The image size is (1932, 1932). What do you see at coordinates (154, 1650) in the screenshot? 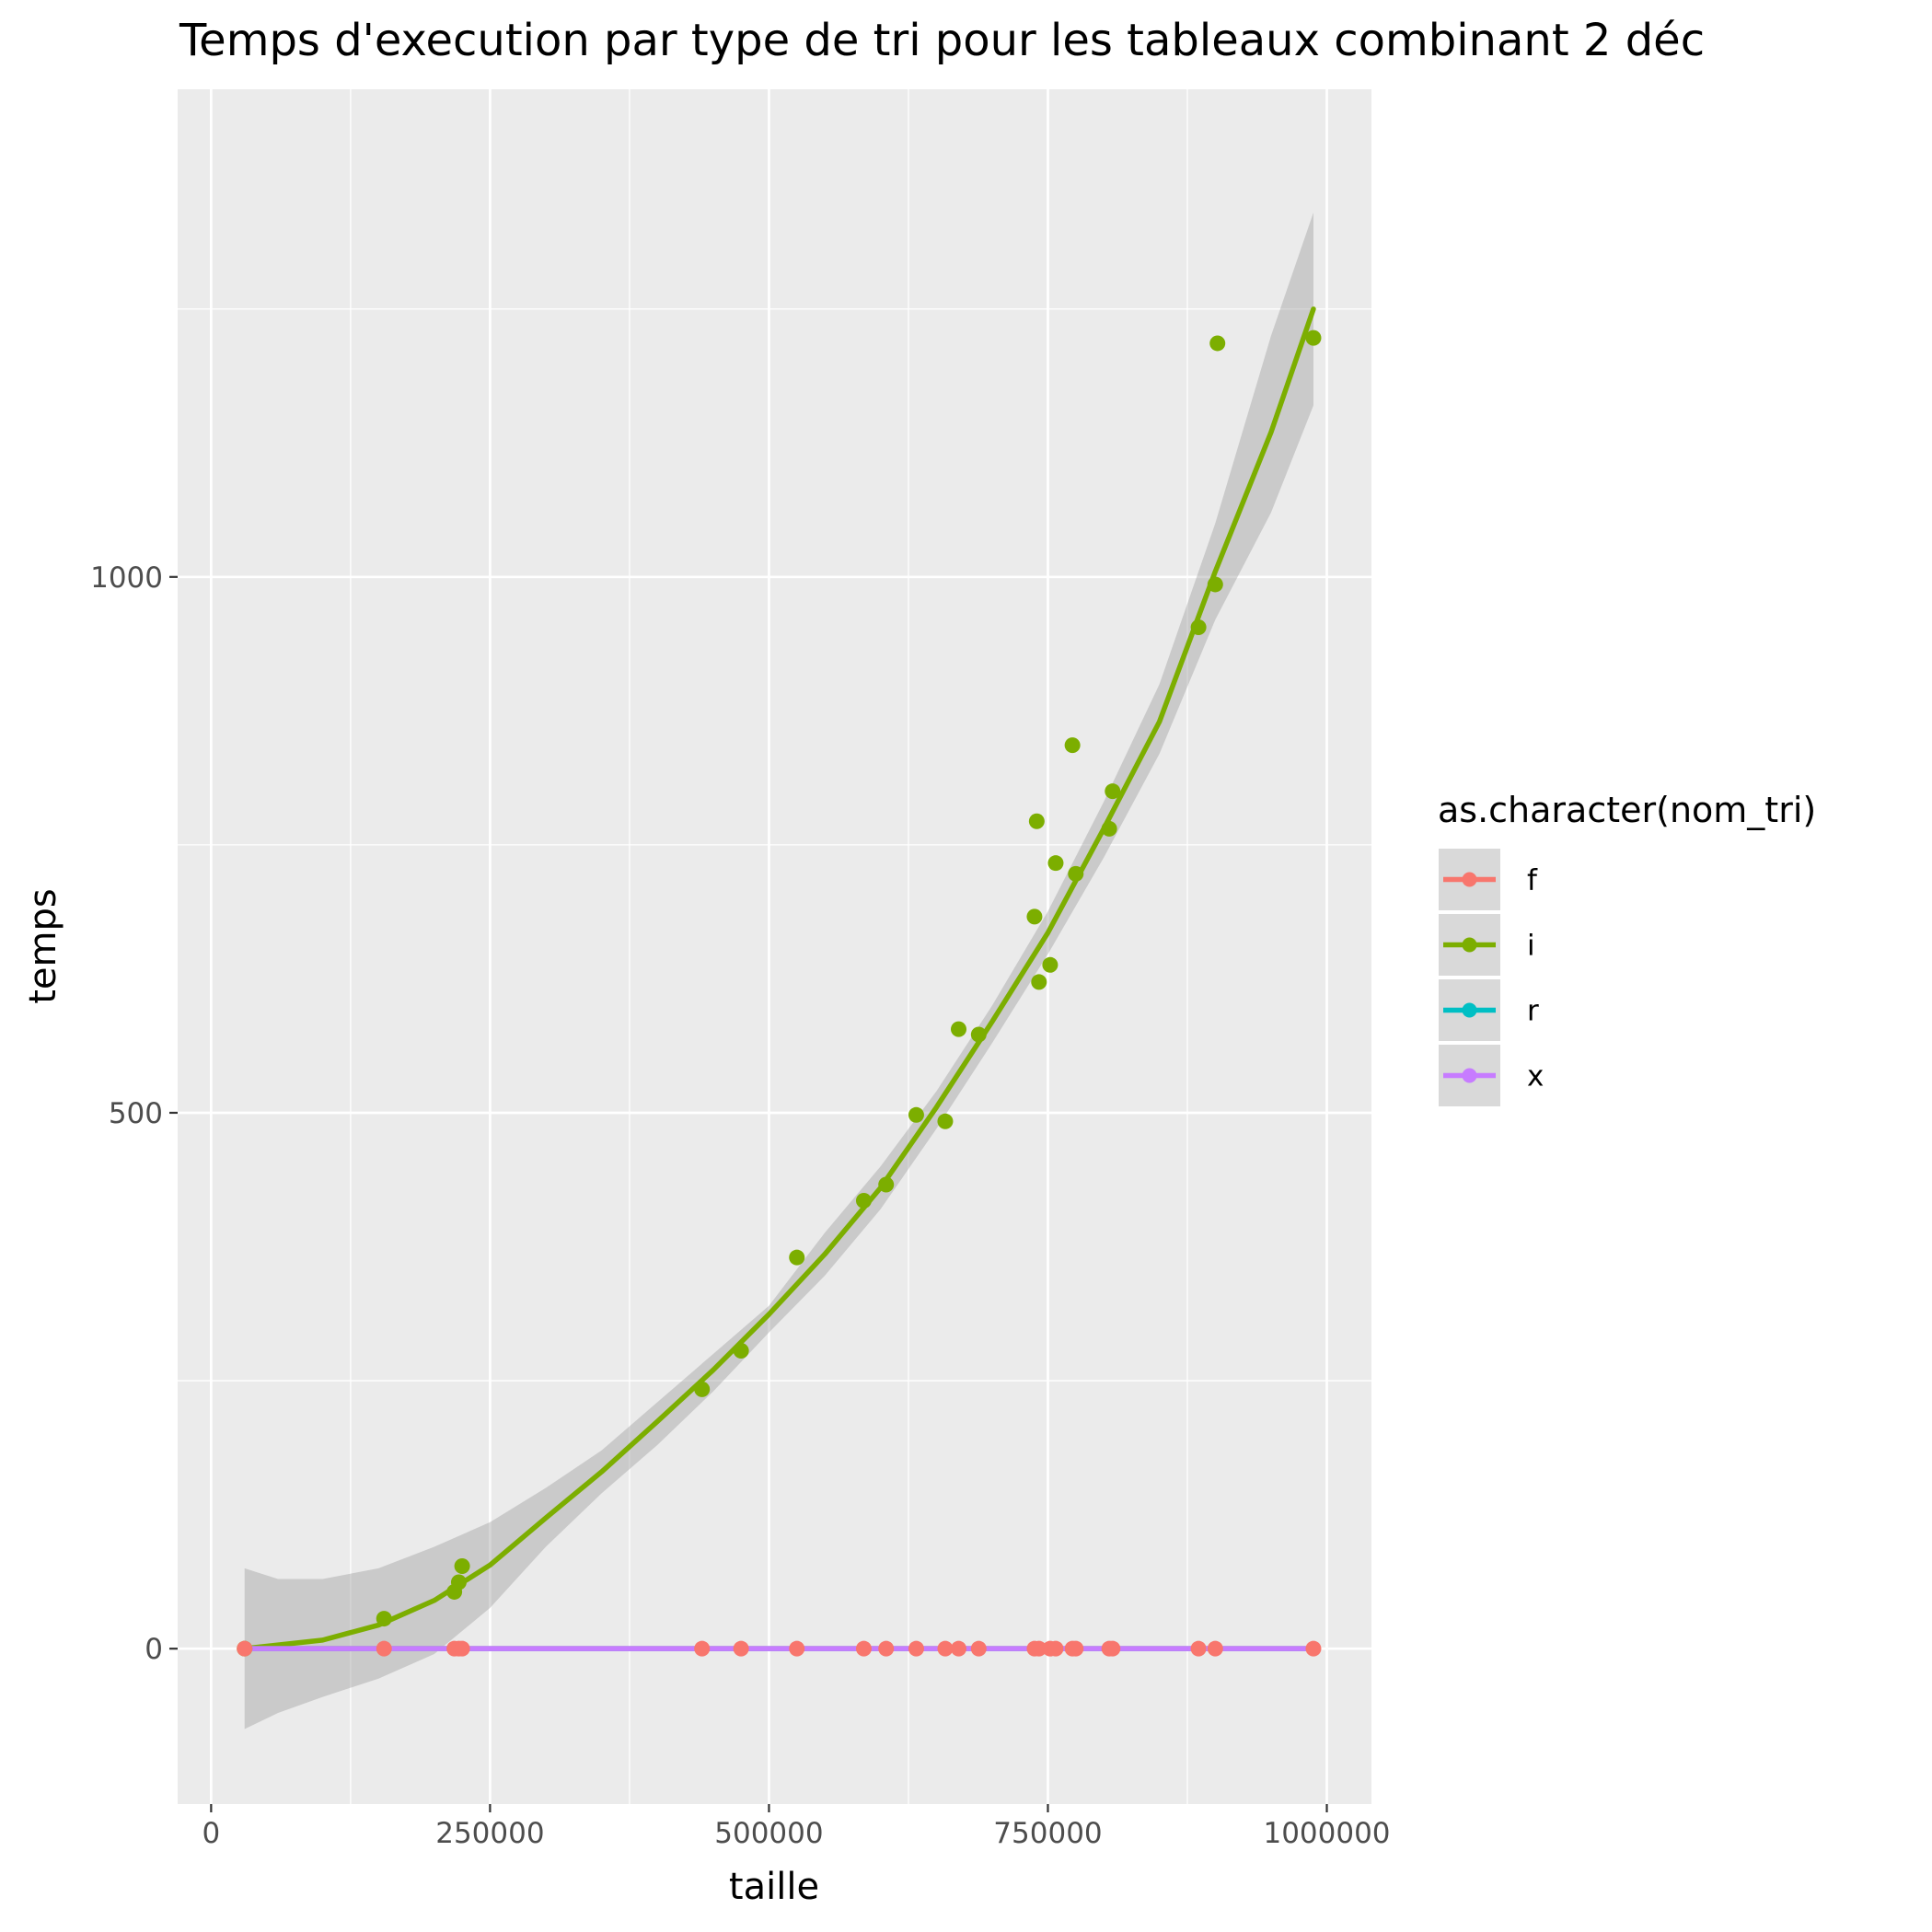
I see `y-tick-label: 0` at bounding box center [154, 1650].